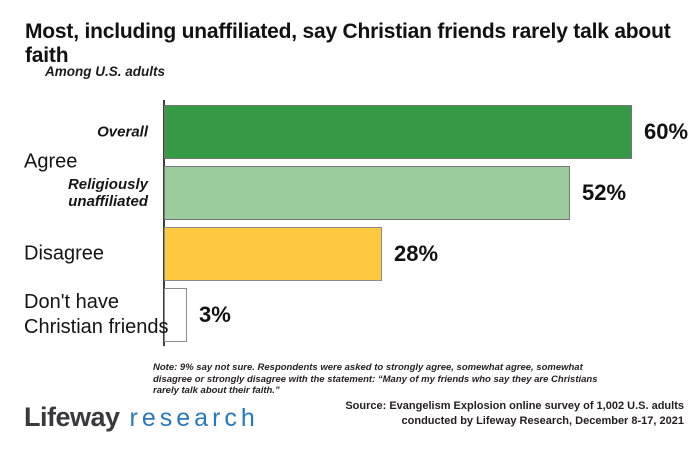  I want to click on bar-value-label: 28%, so click(416, 253).